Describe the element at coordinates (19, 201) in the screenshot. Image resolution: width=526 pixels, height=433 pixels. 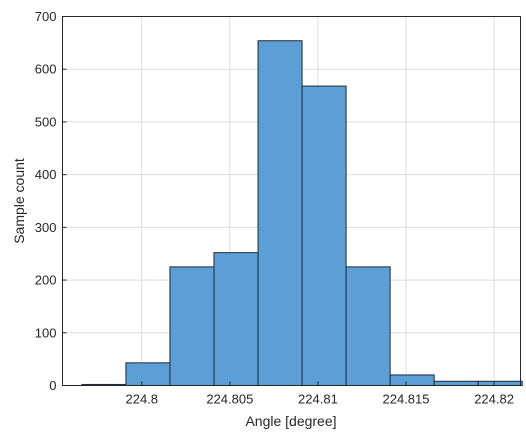
I see `y-axis-label: Sample count` at that location.